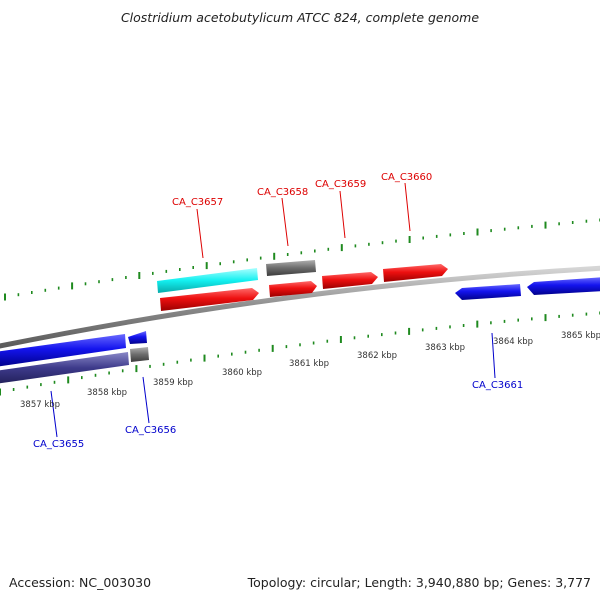 Image resolution: width=600 pixels, height=600 pixels. I want to click on scale-label: 3859 kbp, so click(173, 383).